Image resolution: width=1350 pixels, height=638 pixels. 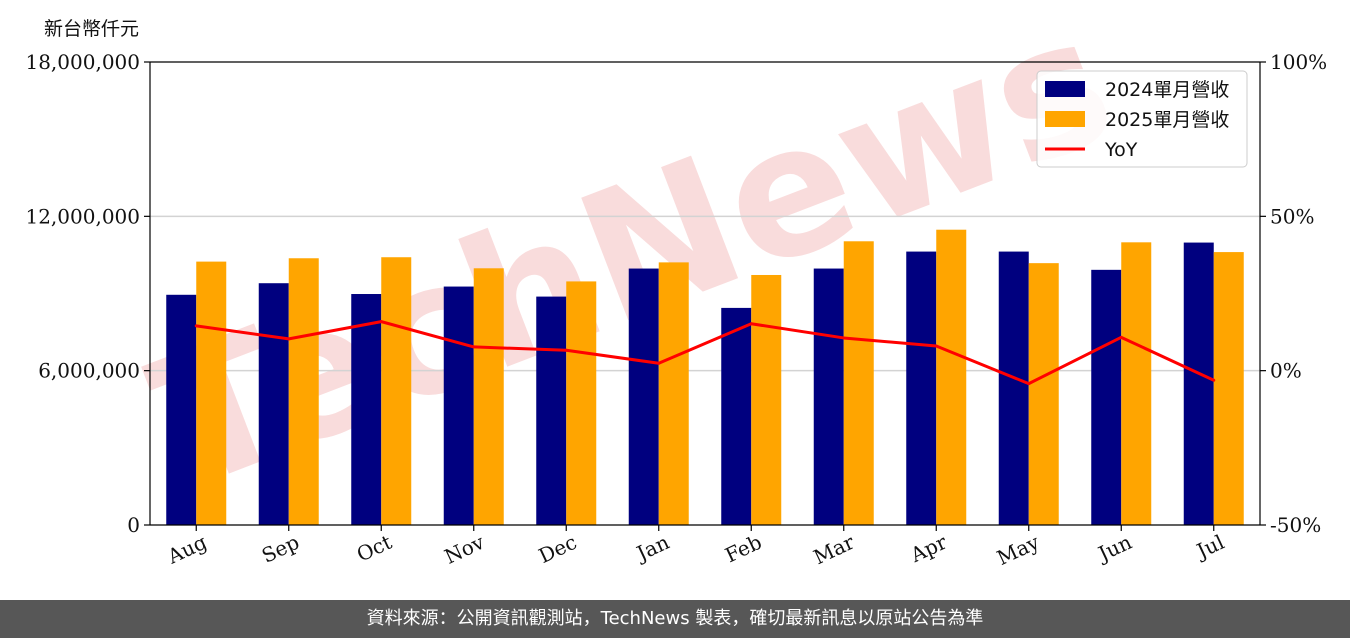 What do you see at coordinates (1209, 547) in the screenshot?
I see `x-tick-label-jul: Jul` at bounding box center [1209, 547].